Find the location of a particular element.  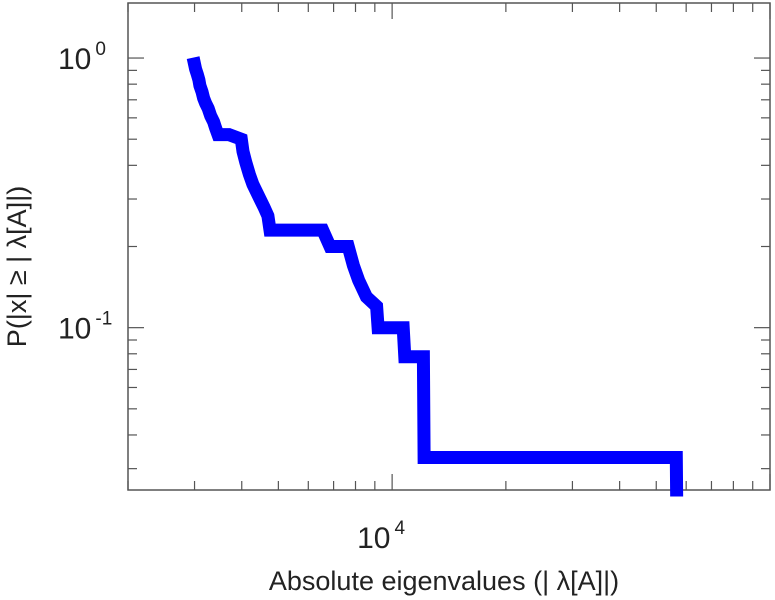

y-axis-label: P(|x| ≥ | λ[A]|) is located at coordinates (17, 266).